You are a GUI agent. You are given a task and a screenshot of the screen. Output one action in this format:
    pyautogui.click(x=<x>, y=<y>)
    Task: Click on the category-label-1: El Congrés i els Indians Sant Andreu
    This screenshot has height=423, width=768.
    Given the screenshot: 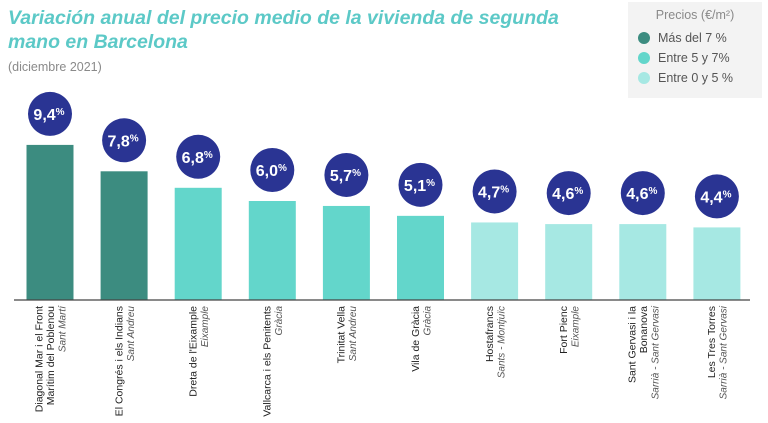 What is the action you would take?
    pyautogui.click(x=125, y=361)
    